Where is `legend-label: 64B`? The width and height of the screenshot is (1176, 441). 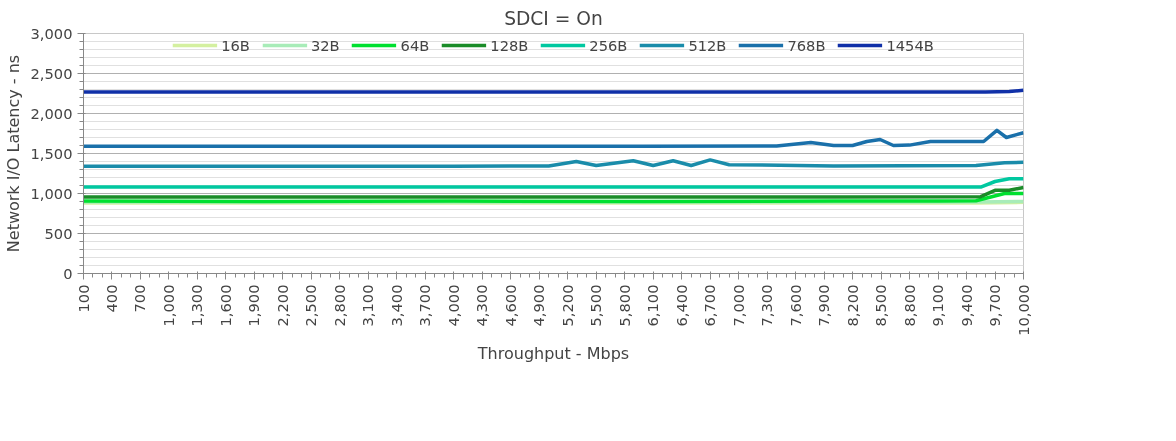
legend-label: 64B is located at coordinates (415, 45).